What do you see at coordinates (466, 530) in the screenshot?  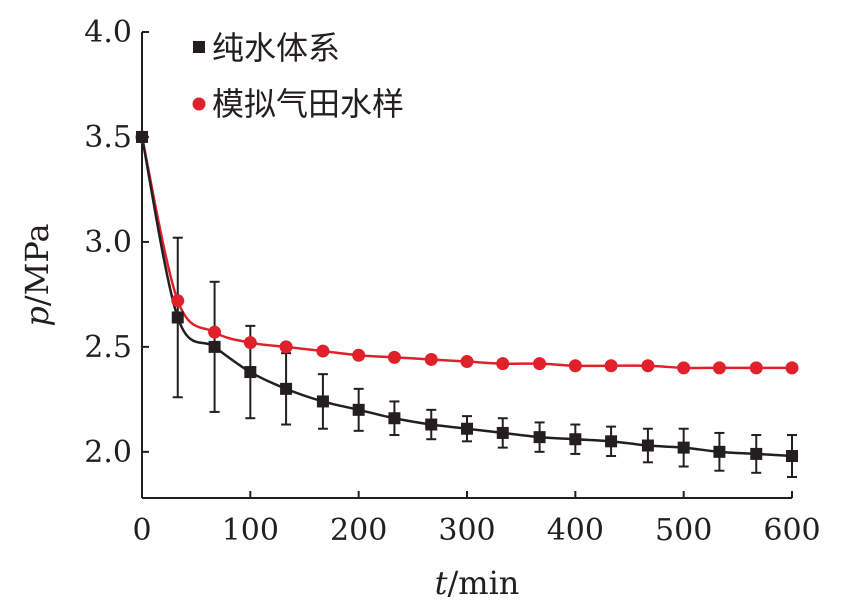 I see `x-tick-label: 300` at bounding box center [466, 530].